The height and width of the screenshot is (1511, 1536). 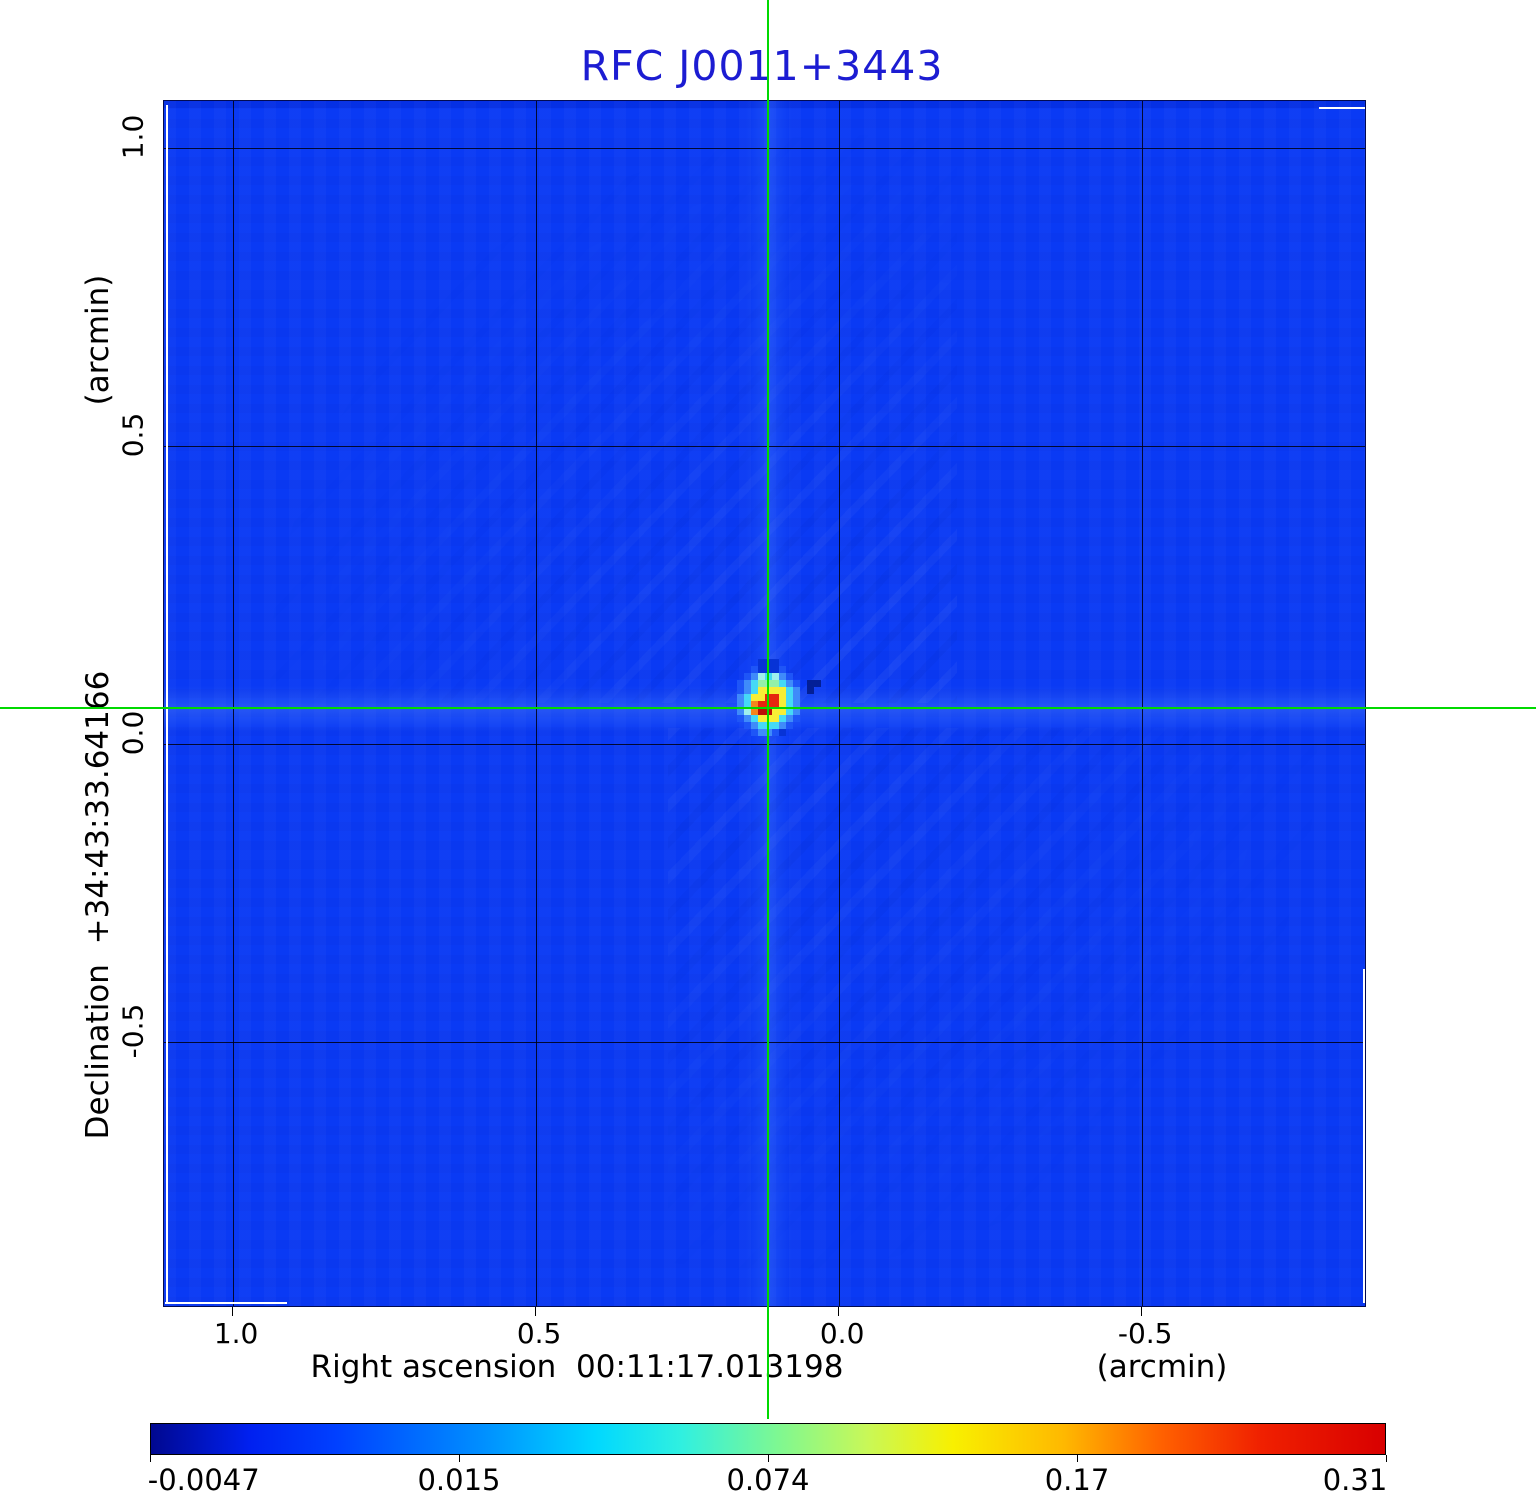 What do you see at coordinates (133, 1031) in the screenshot?
I see `y-tick-label: -0.5` at bounding box center [133, 1031].